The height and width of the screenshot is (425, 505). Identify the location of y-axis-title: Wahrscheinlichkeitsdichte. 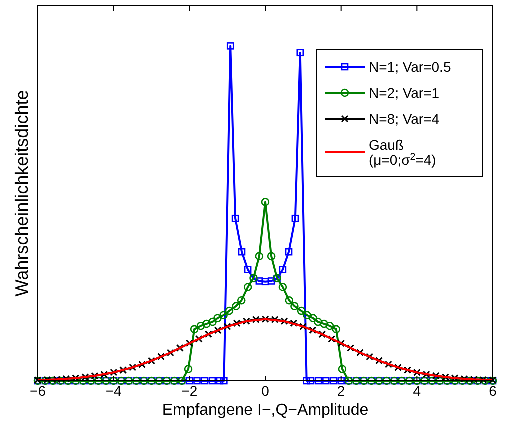
(22, 193).